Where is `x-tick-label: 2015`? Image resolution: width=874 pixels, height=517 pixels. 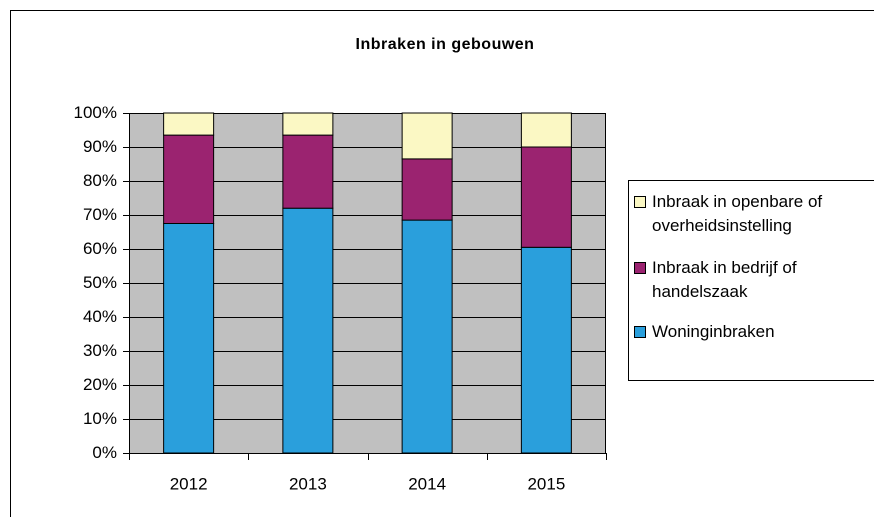 x-tick-label: 2015 is located at coordinates (546, 483).